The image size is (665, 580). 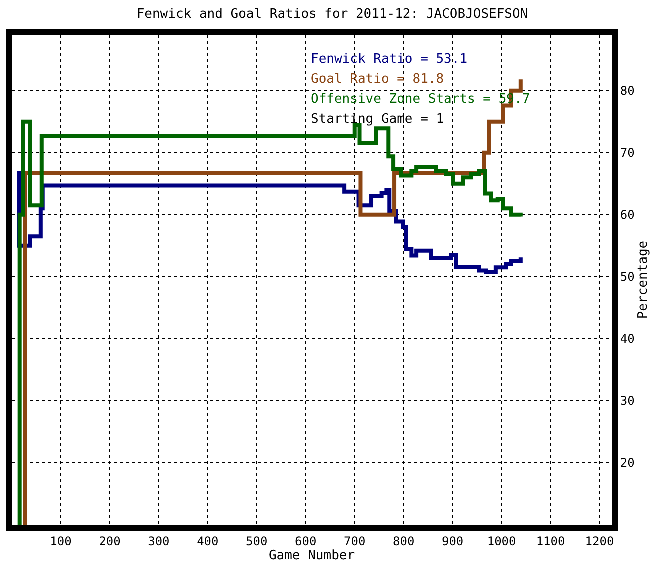 I want to click on x-tick-label: 1000, so click(x=501, y=541).